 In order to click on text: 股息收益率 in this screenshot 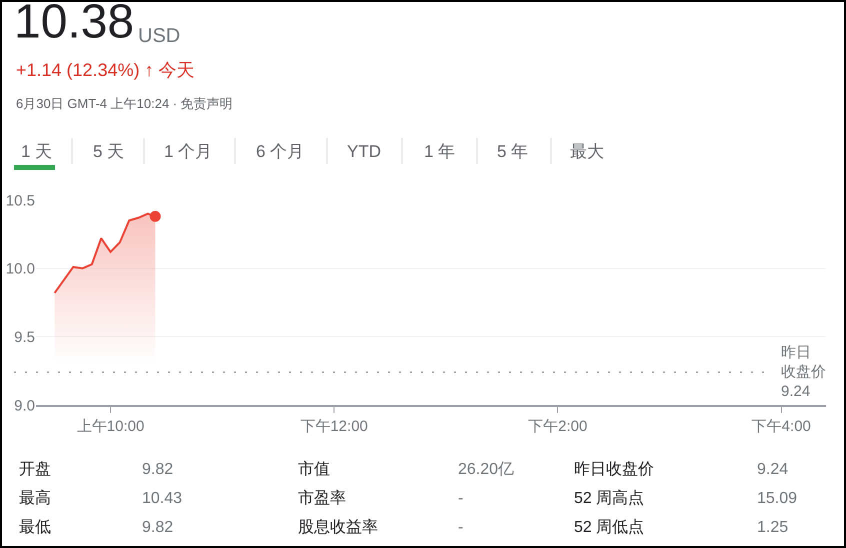, I will do `click(338, 527)`.